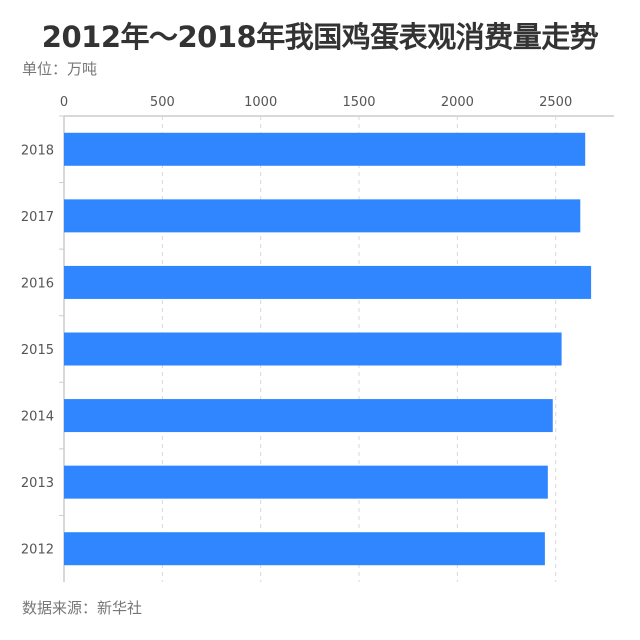 The height and width of the screenshot is (640, 640). What do you see at coordinates (37, 283) in the screenshot?
I see `y-tick-label: 2016` at bounding box center [37, 283].